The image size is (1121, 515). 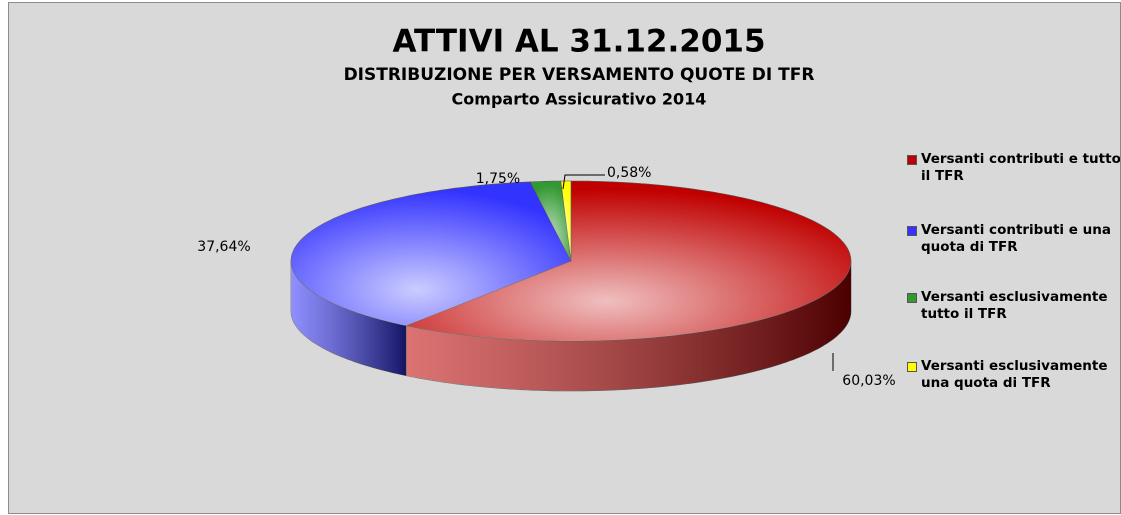 I want to click on chart-title: ATTIVI AL 31.12.2015, so click(x=578, y=42).